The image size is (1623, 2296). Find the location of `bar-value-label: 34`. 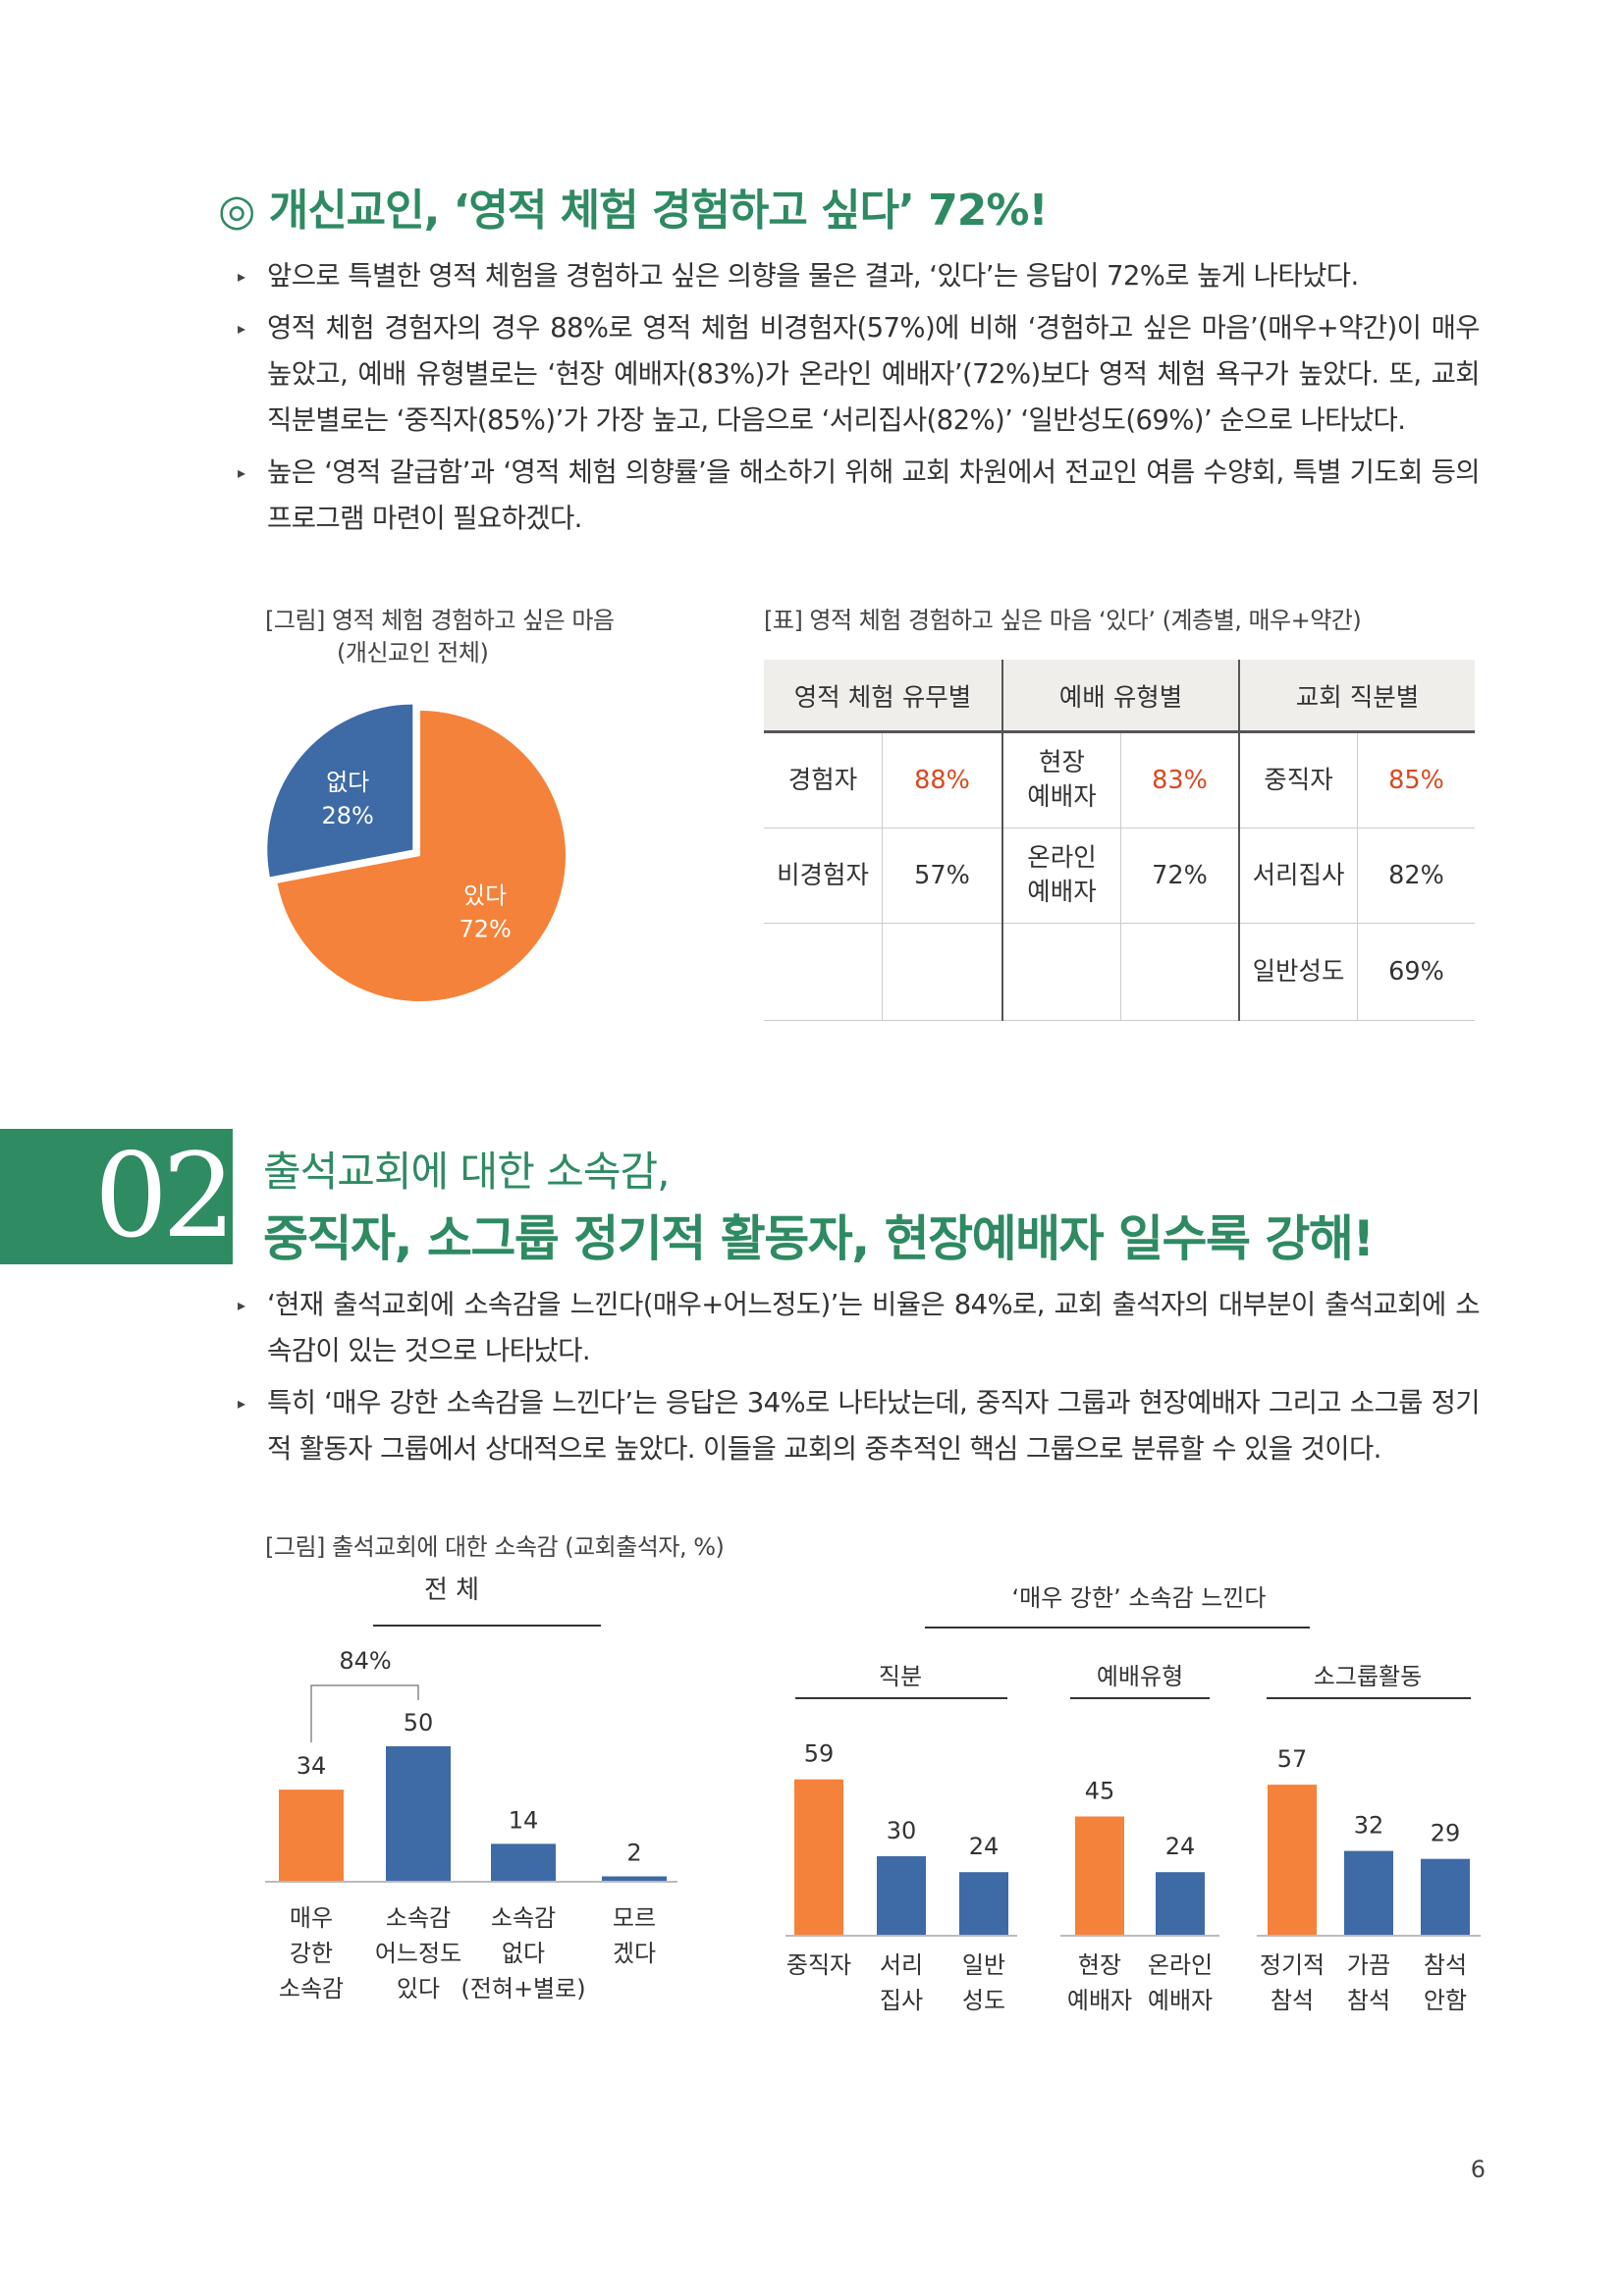

bar-value-label: 34 is located at coordinates (312, 1766).